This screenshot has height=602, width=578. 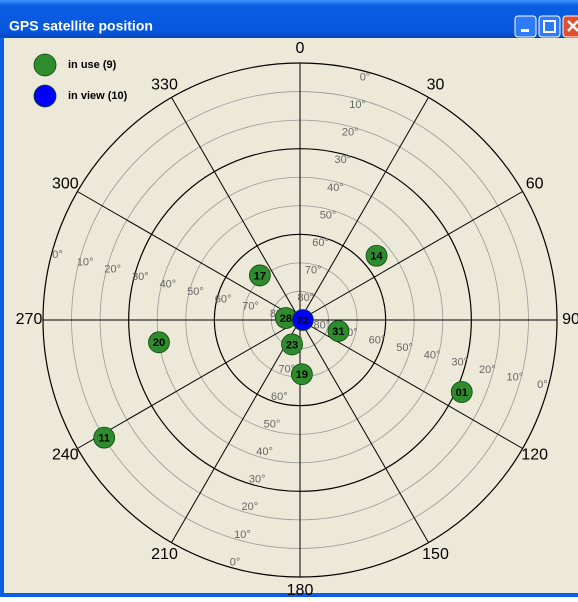 I want to click on window-title: GPS satellite position, so click(x=81, y=26).